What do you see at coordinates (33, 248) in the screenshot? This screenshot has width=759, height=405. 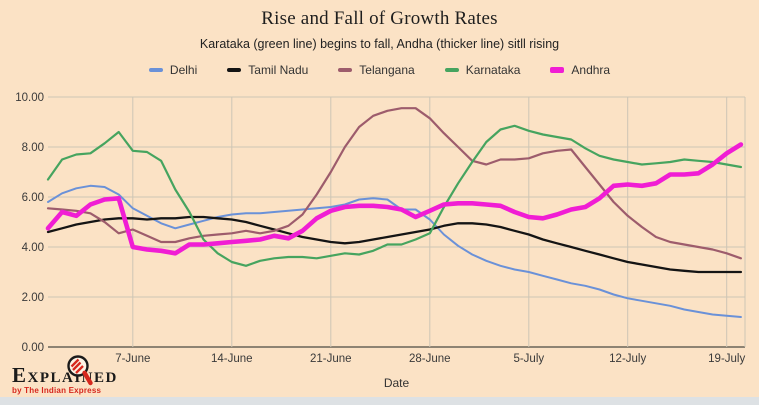 I see `svg-text: 4.00` at bounding box center [33, 248].